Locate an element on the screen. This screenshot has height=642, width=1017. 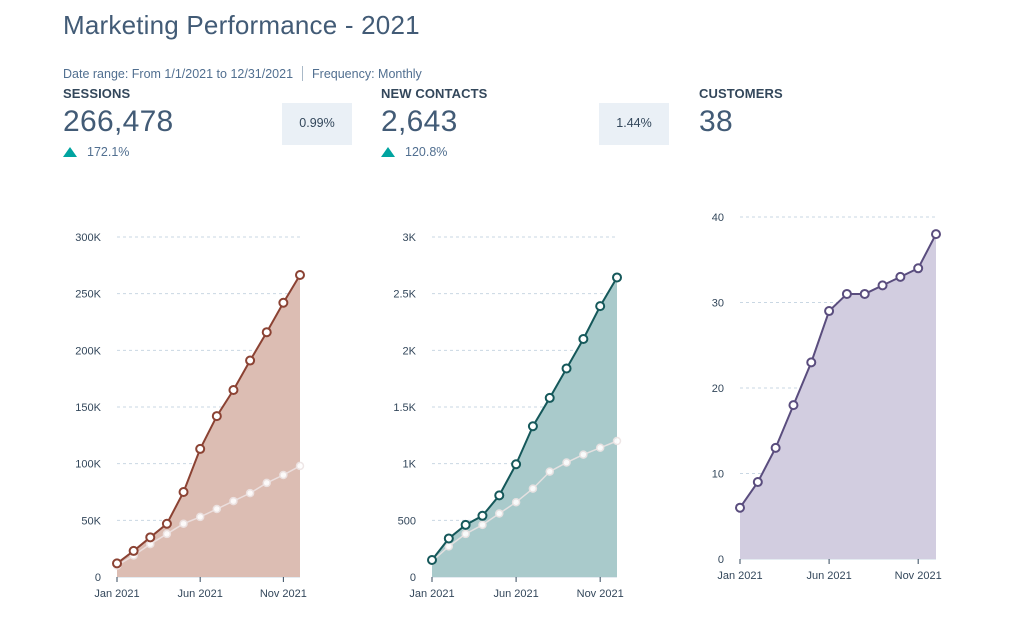
kpi-change: 120.8% is located at coordinates (434, 152).